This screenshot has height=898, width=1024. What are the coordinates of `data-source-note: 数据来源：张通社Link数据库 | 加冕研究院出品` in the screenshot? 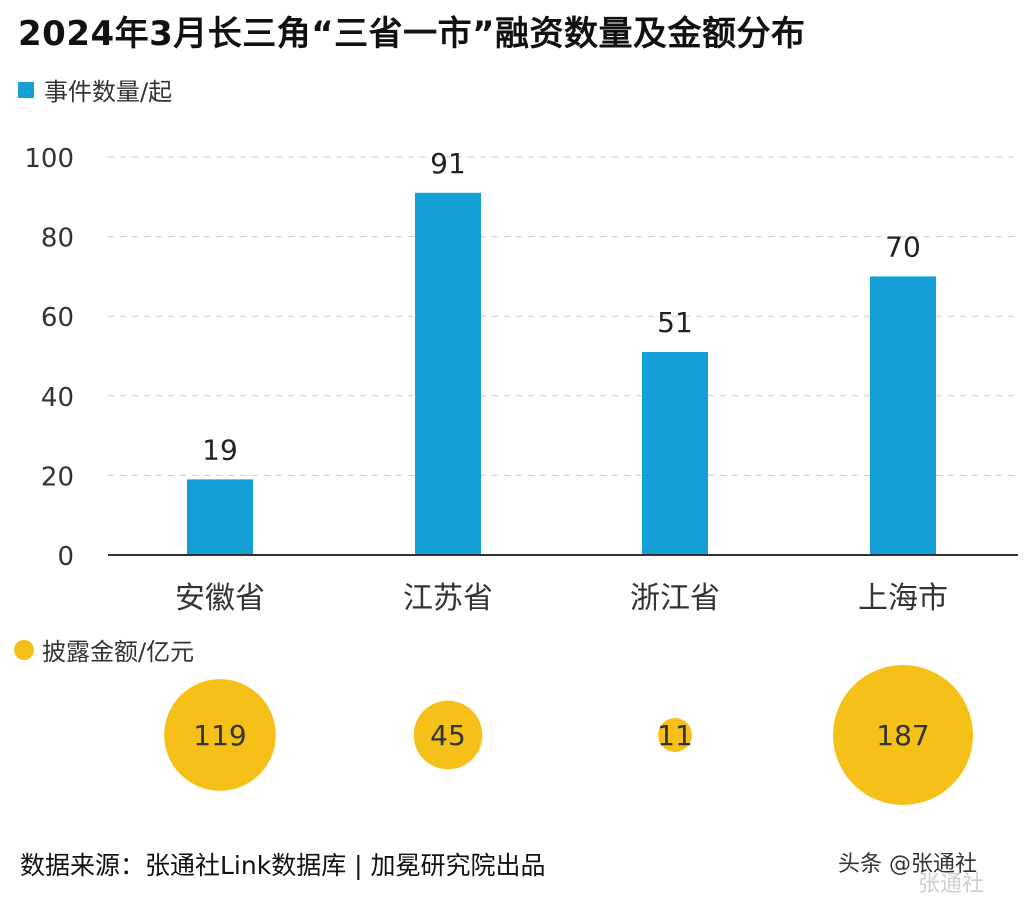 It's located at (283, 865).